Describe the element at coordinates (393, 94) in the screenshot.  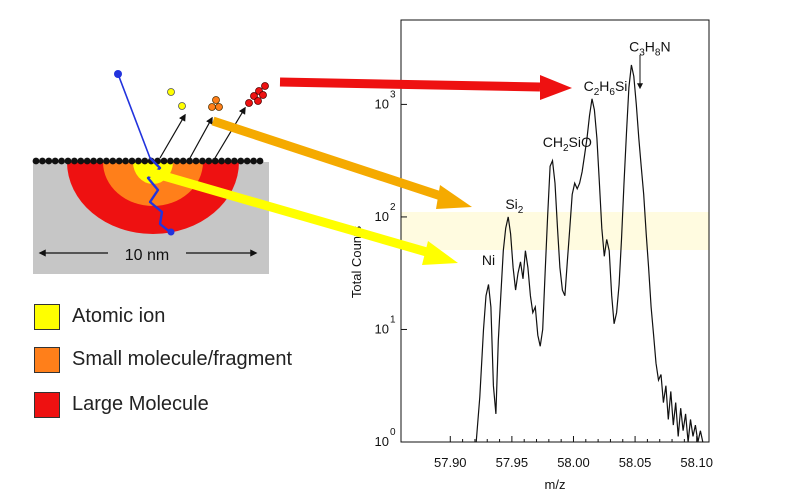
I see `y-tick-exponent: 3` at that location.